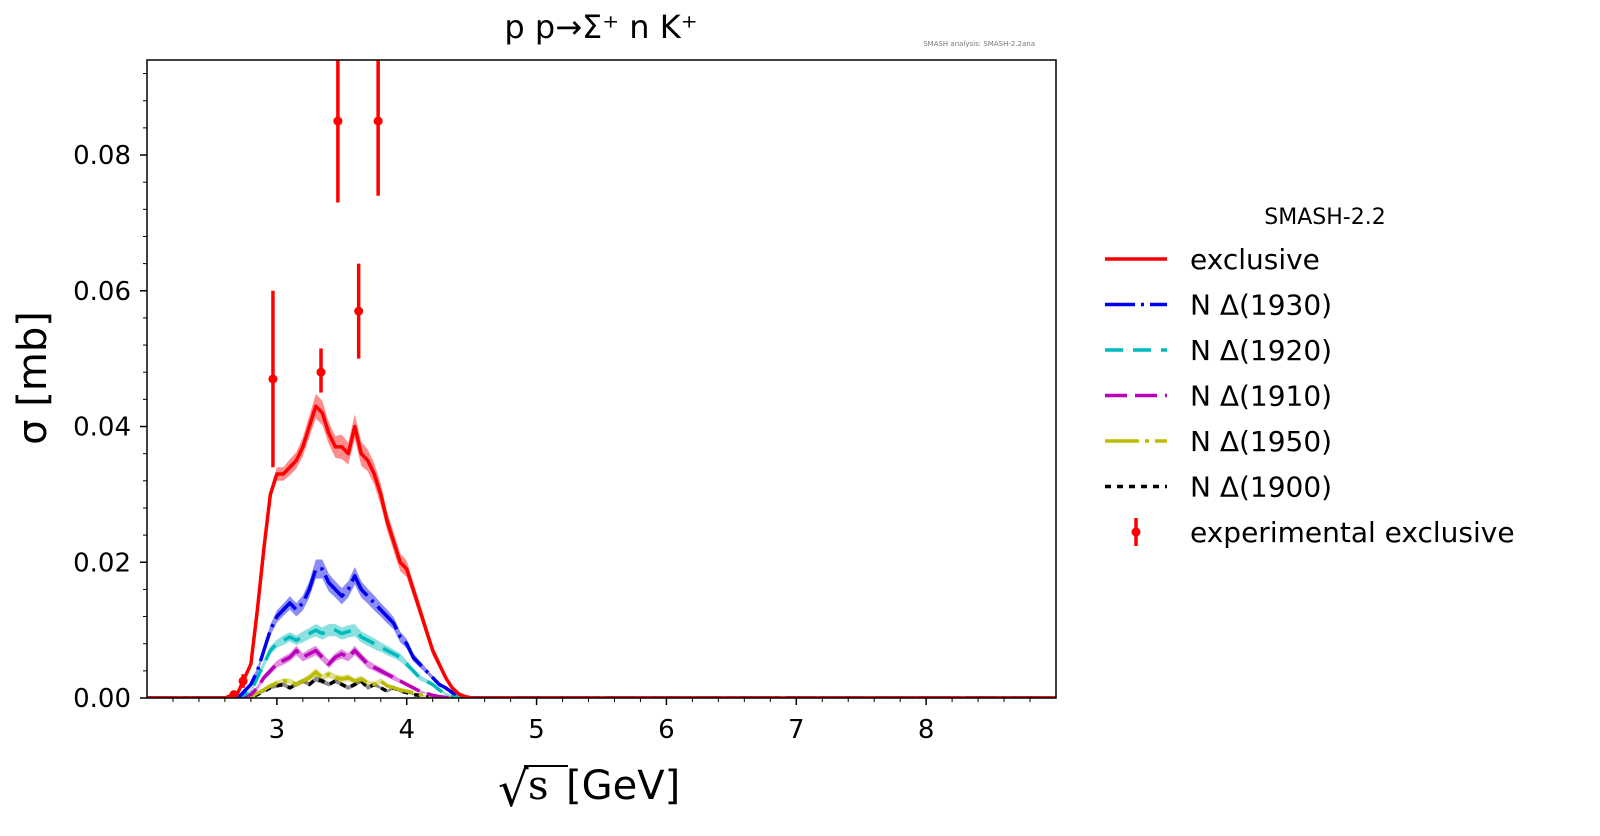  What do you see at coordinates (1255, 259) in the screenshot?
I see `legend-label: exclusive` at bounding box center [1255, 259].